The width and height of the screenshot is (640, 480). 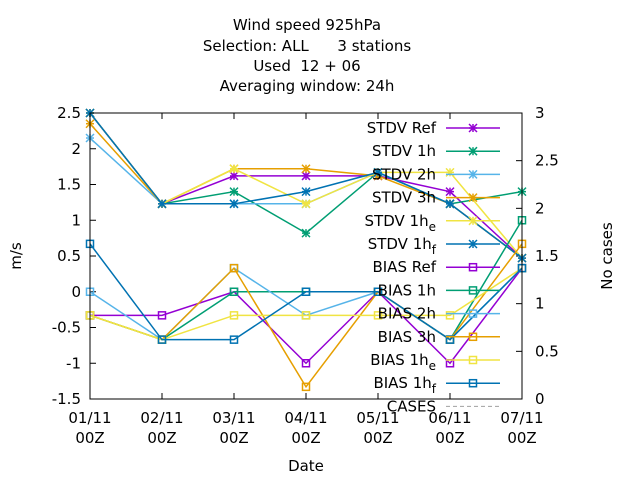 I want to click on legend-label-10: BIAS 1he, so click(x=403, y=362).